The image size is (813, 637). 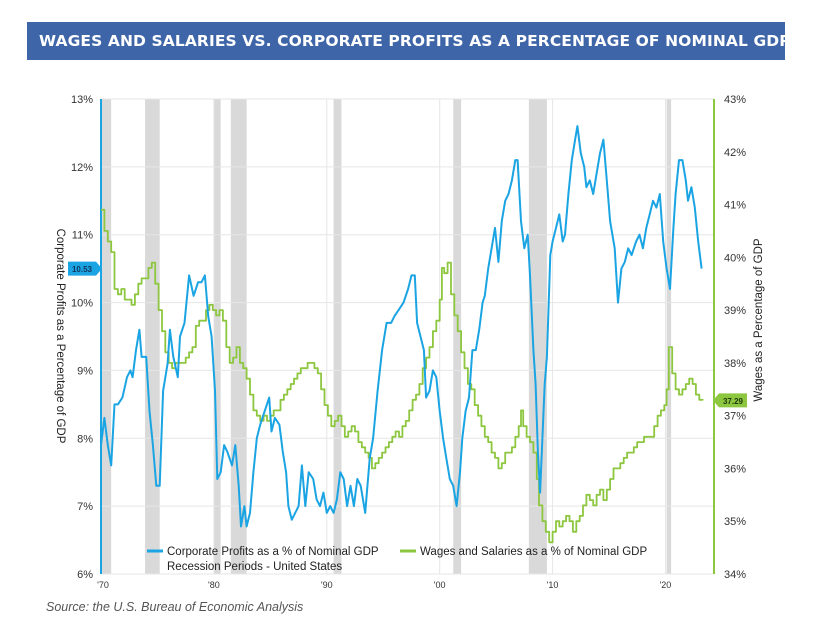 What do you see at coordinates (214, 585) in the screenshot?
I see `x-tick-label: '80` at bounding box center [214, 585].